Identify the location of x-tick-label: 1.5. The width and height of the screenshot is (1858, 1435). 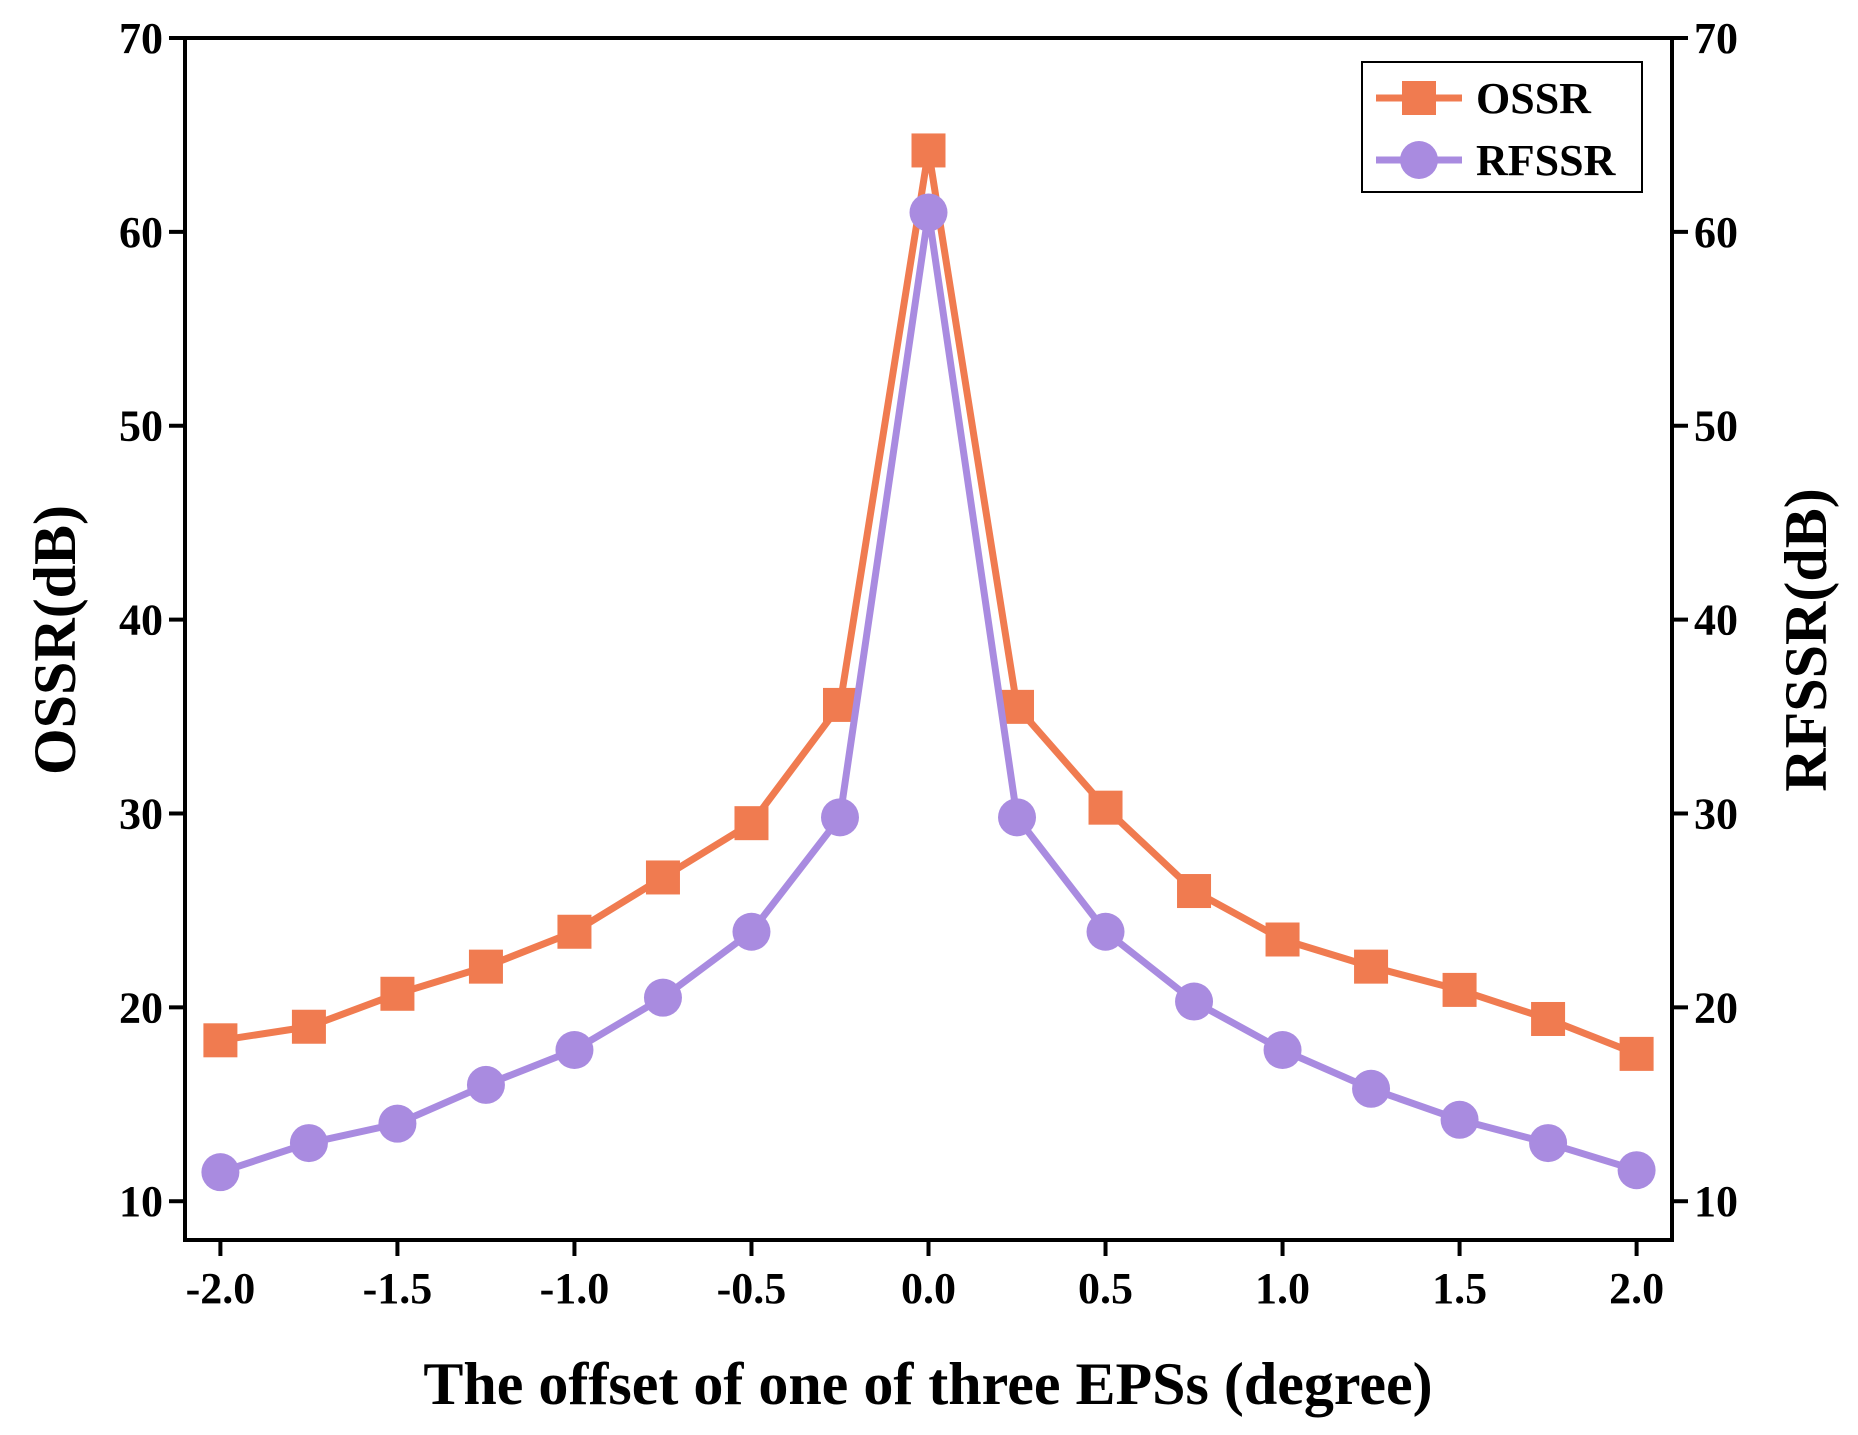
(1459, 1288).